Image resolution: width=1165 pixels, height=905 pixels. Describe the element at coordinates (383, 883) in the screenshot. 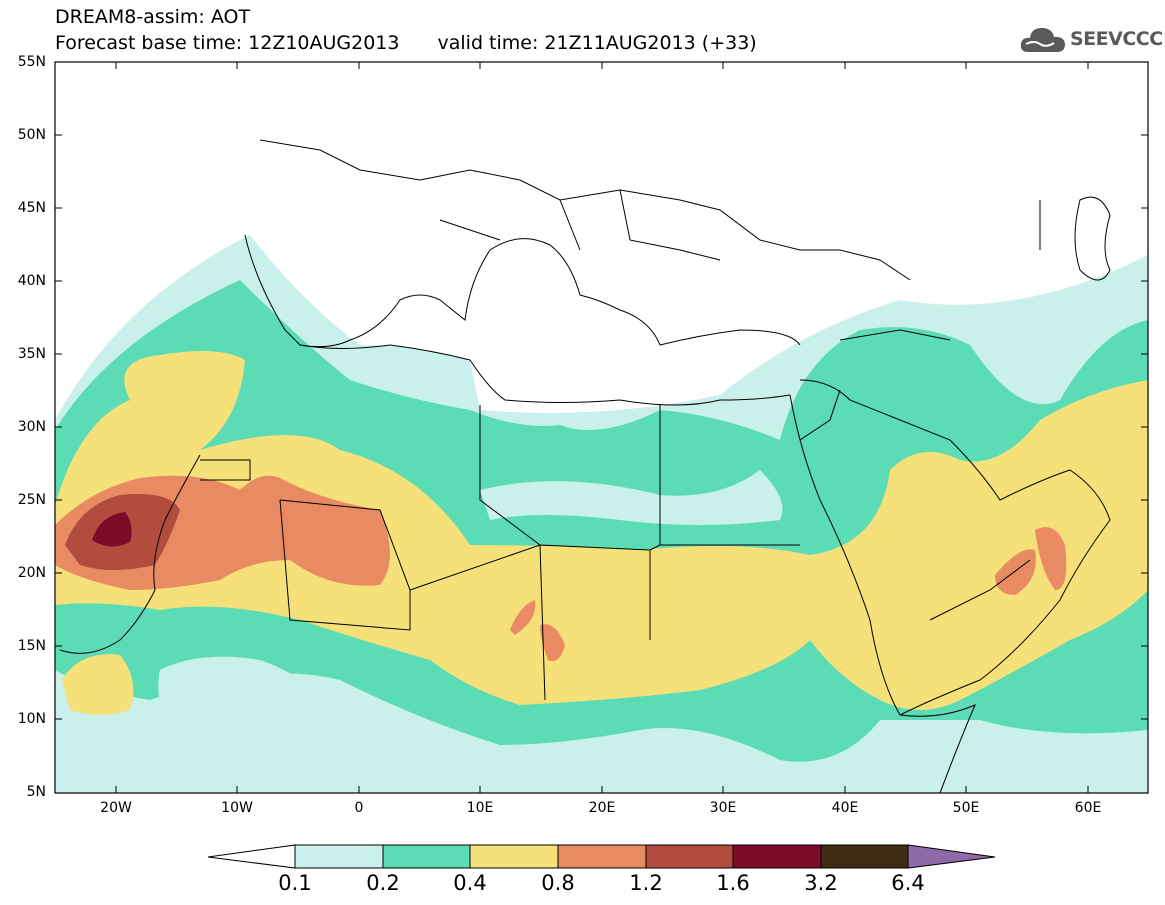

I see `colorbar-label: 0.2` at that location.